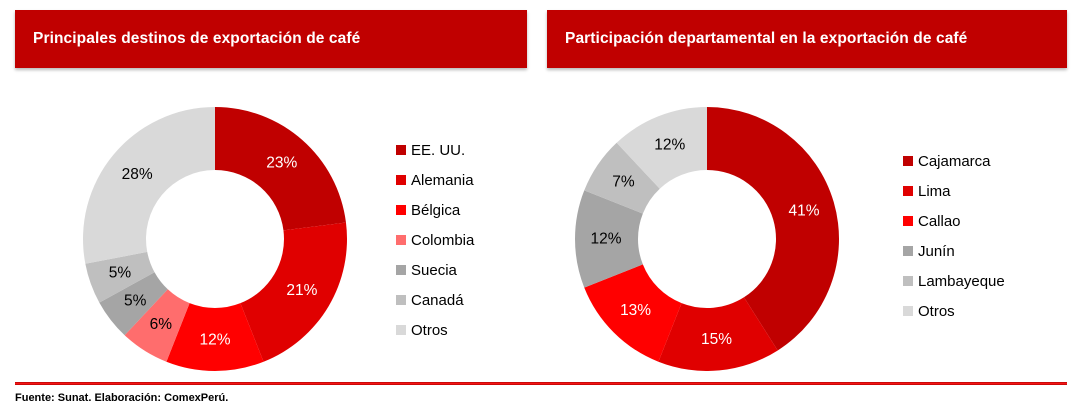  Describe the element at coordinates (281, 163) in the screenshot. I see `slice-value-label-ee-uu: 23%` at that location.